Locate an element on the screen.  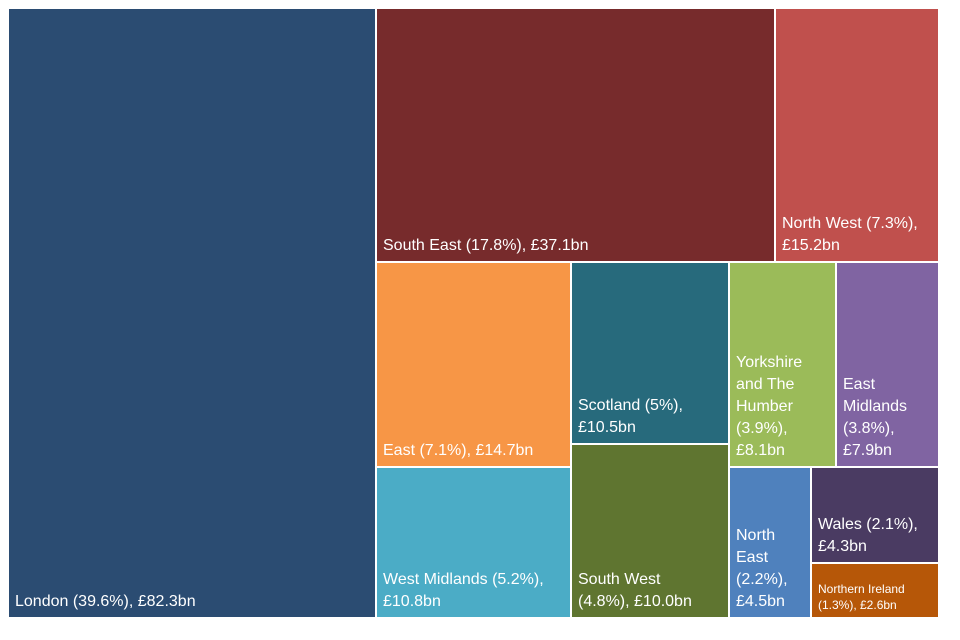
treemap-label-northern-ireland: Northern Ireland (1.3%), £2.6bn is located at coordinates (861, 597).